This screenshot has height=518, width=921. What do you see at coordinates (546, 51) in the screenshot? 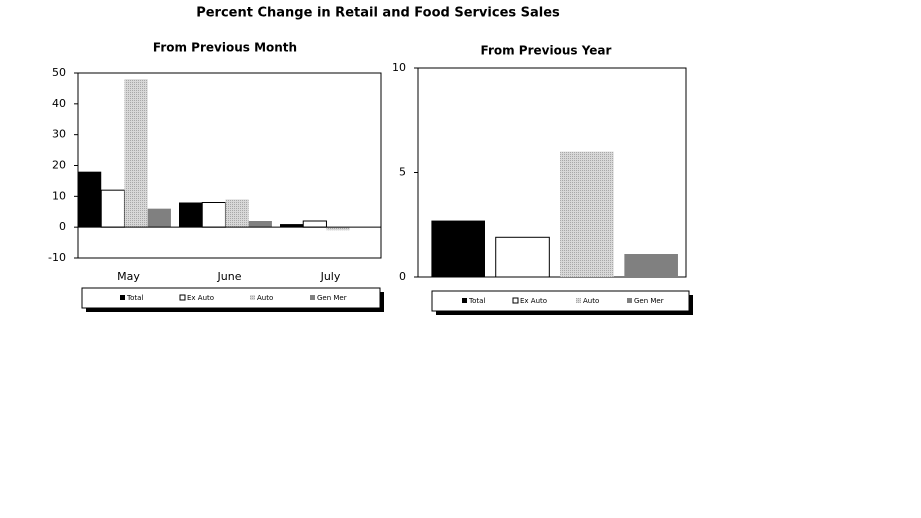
I see `chart-subtitle: From Previous Year` at bounding box center [546, 51].